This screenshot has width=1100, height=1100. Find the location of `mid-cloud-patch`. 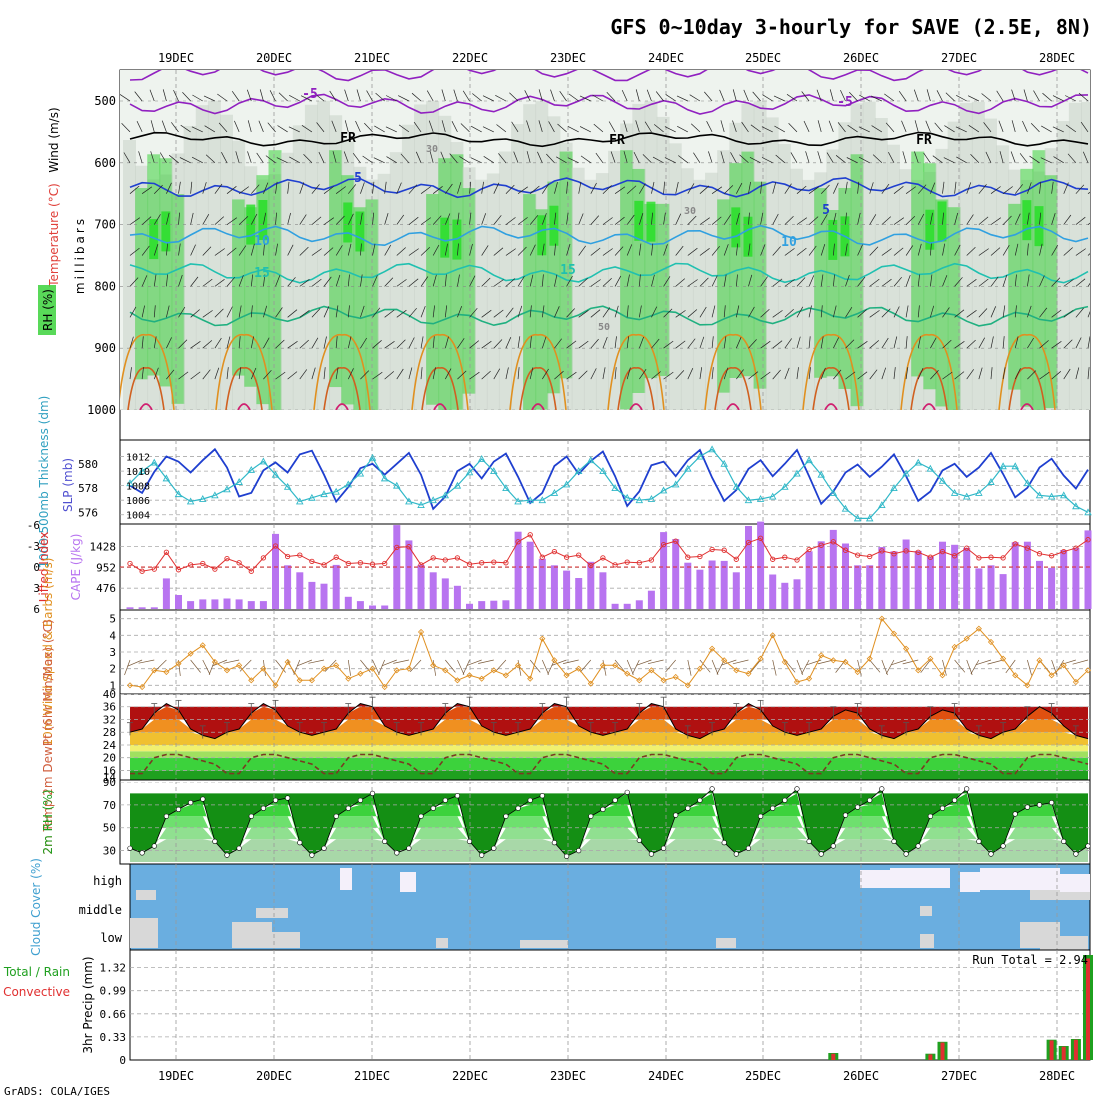

mid-cloud-patch is located at coordinates (272, 913).